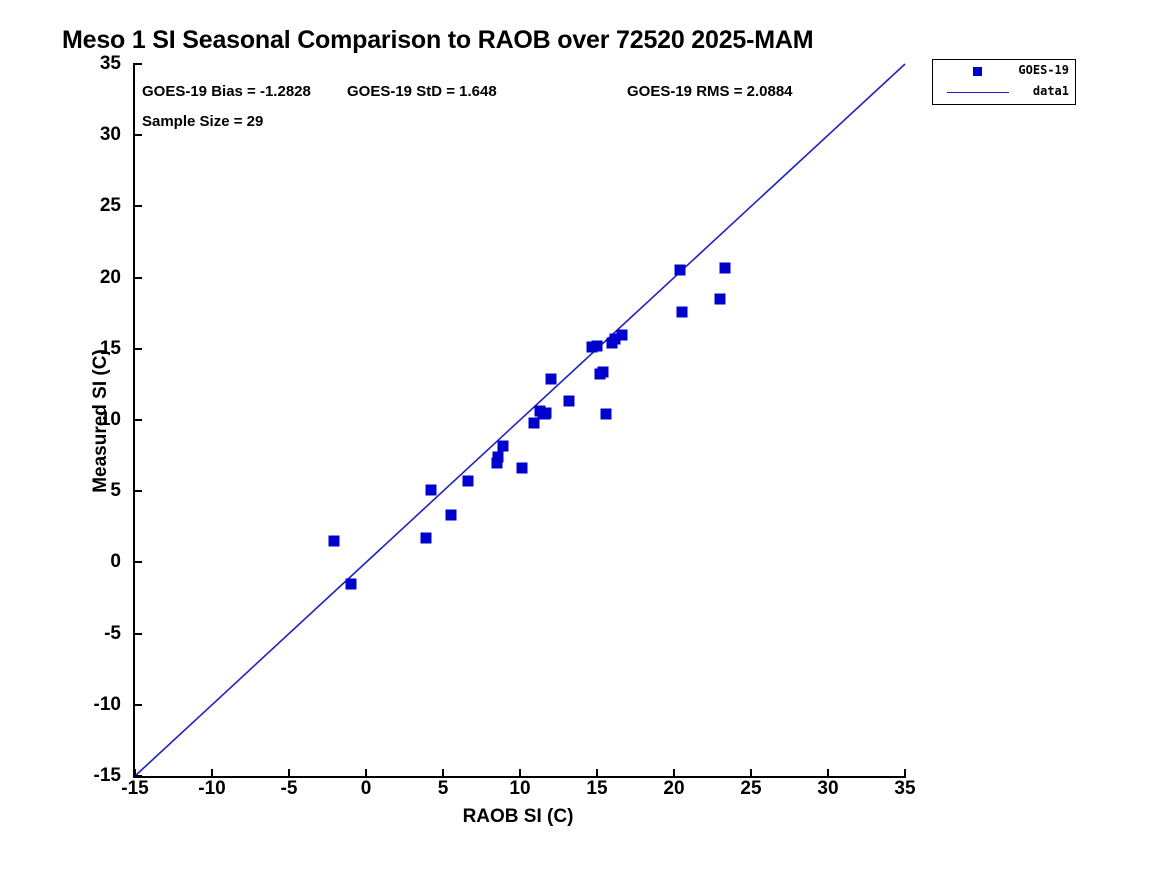  I want to click on x-tick-label: 5, so click(443, 788).